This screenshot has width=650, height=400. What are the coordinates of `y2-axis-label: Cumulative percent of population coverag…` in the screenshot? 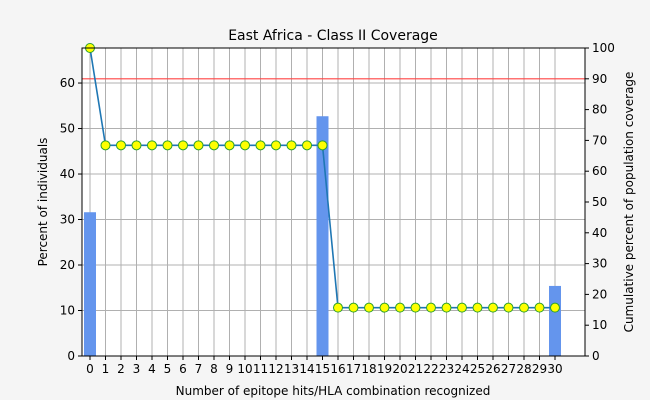 It's located at (629, 202).